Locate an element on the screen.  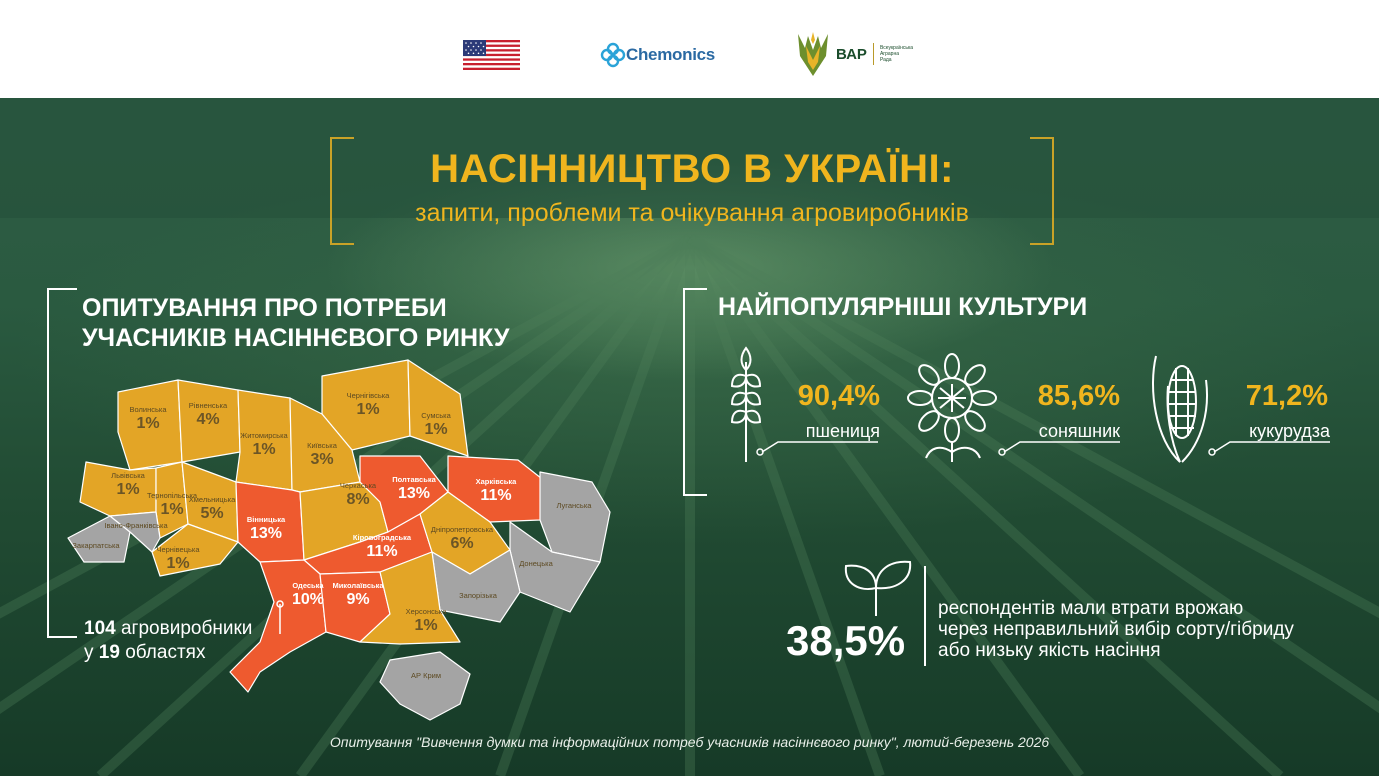
us-flag-icon is located at coordinates (491, 55).